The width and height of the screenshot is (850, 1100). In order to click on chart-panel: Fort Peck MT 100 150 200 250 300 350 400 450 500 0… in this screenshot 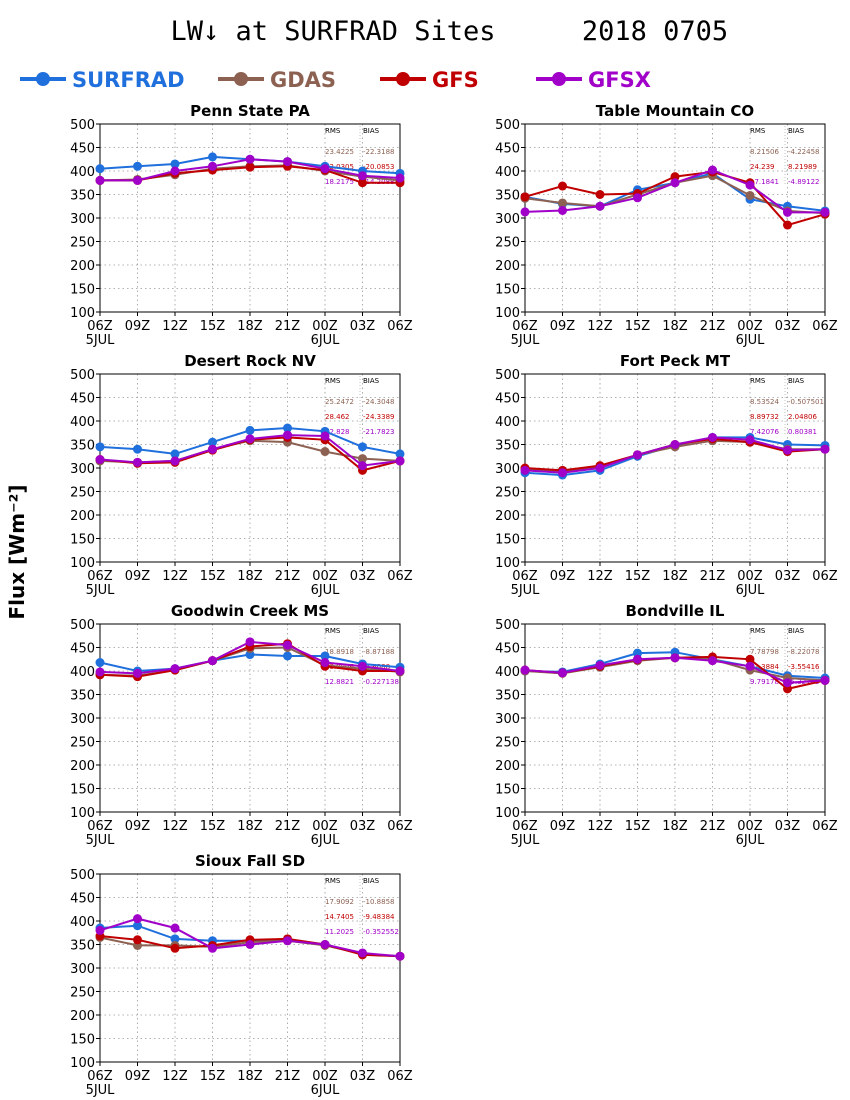, I will do `click(666, 475)`.